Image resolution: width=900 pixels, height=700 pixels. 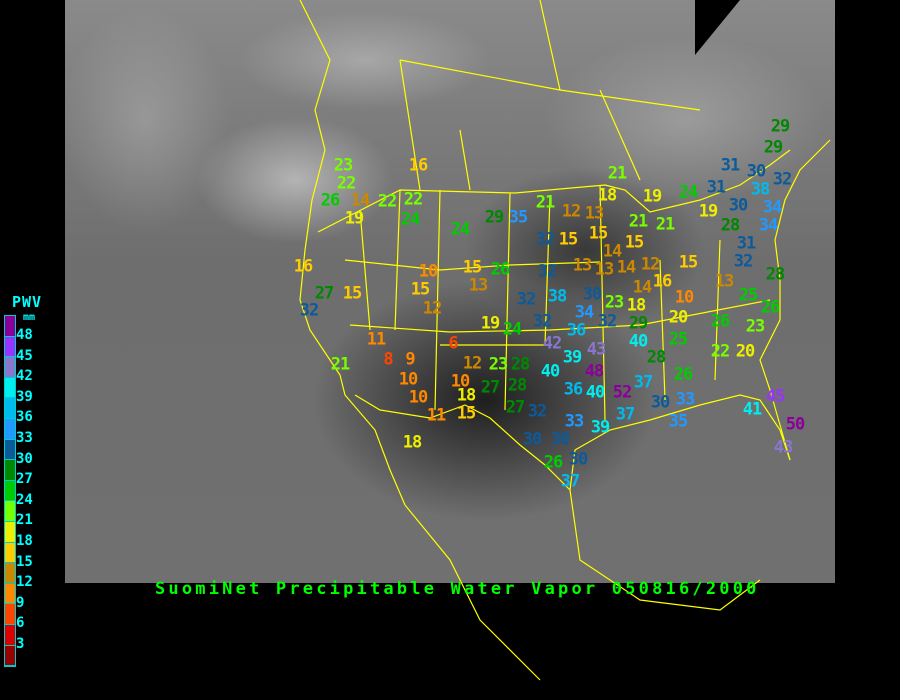 I want to click on station-pwv-value: 35, so click(x=678, y=421).